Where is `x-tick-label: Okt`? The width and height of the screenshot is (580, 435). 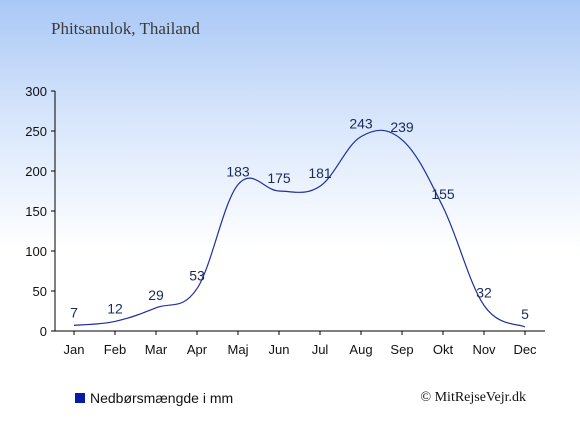
x-tick-label: Okt is located at coordinates (443, 349).